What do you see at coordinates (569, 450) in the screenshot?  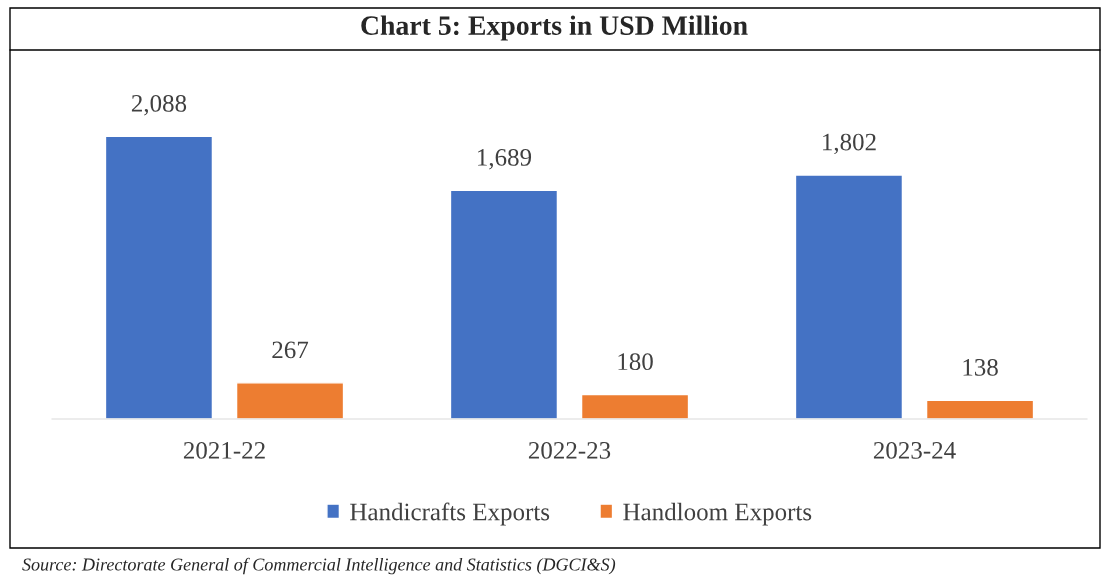 I see `x-tick-label: 2022-23` at bounding box center [569, 450].